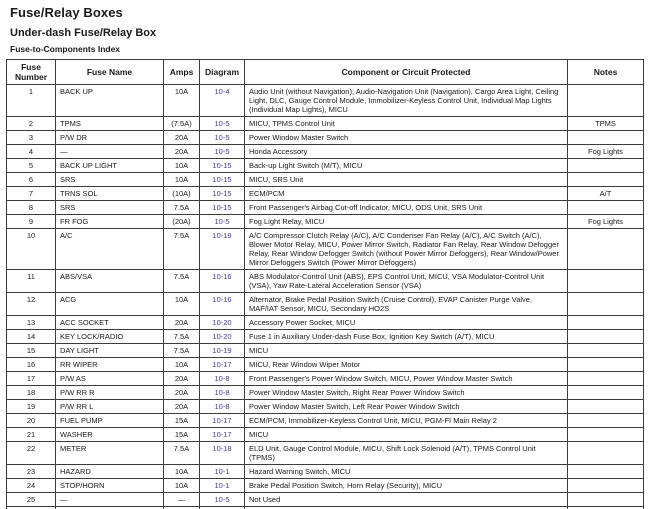 Image resolution: width=650 pixels, height=509 pixels. What do you see at coordinates (181, 221) in the screenshot?
I see `amps-cell: (20A)` at bounding box center [181, 221].